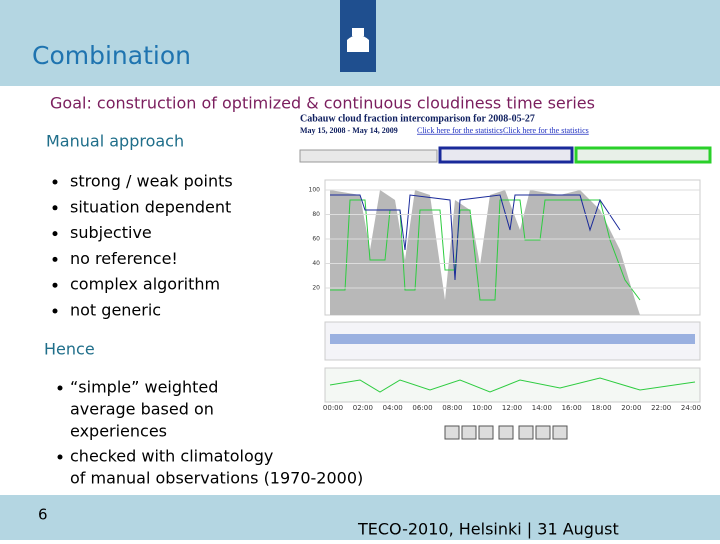 This screenshot has height=544, width=720. I want to click on y-tick-label: 60, so click(316, 239).